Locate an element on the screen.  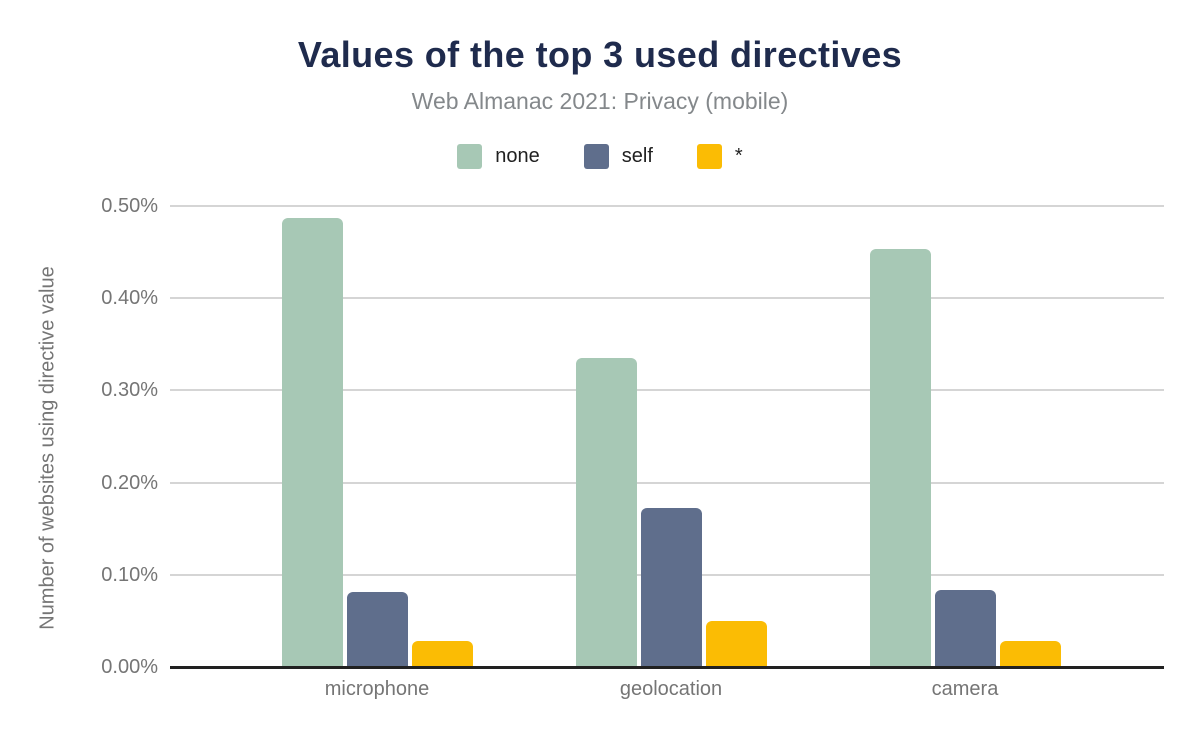
chart-subtitle: Web Almanac 2021: Privacy (mobile) is located at coordinates (600, 101).